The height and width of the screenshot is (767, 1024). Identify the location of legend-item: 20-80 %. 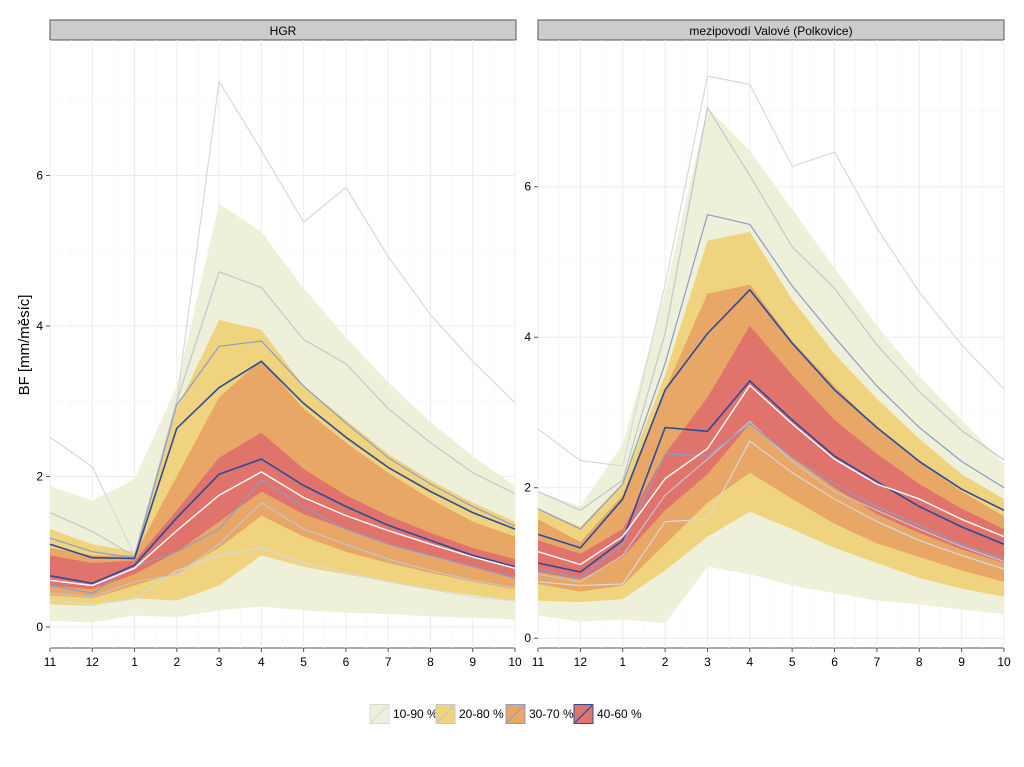
(469, 714).